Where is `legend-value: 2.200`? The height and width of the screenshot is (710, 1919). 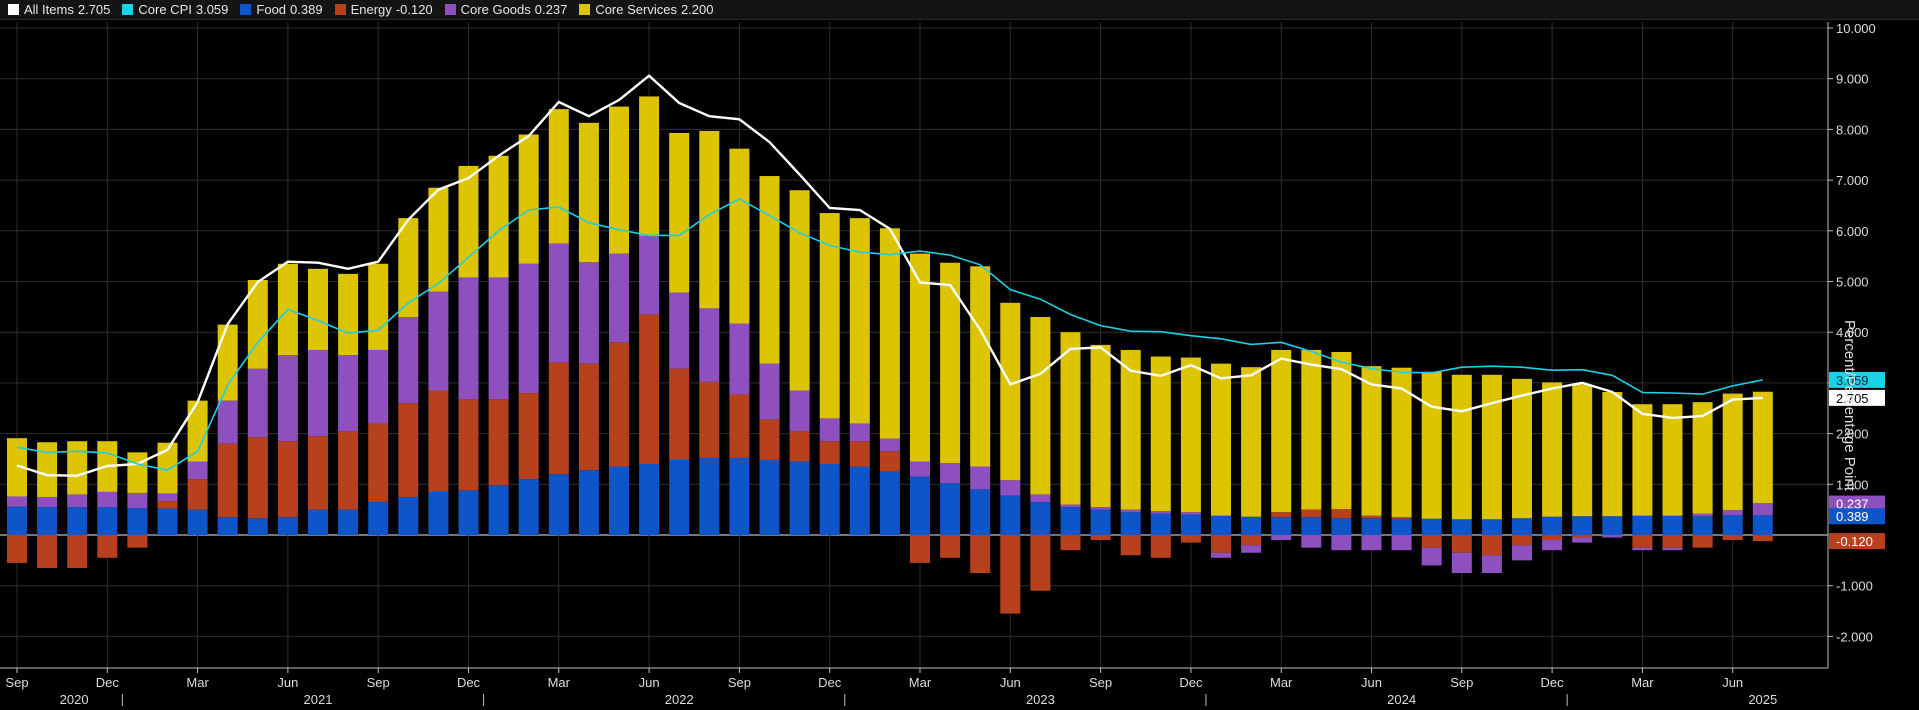
legend-value: 2.200 is located at coordinates (697, 9).